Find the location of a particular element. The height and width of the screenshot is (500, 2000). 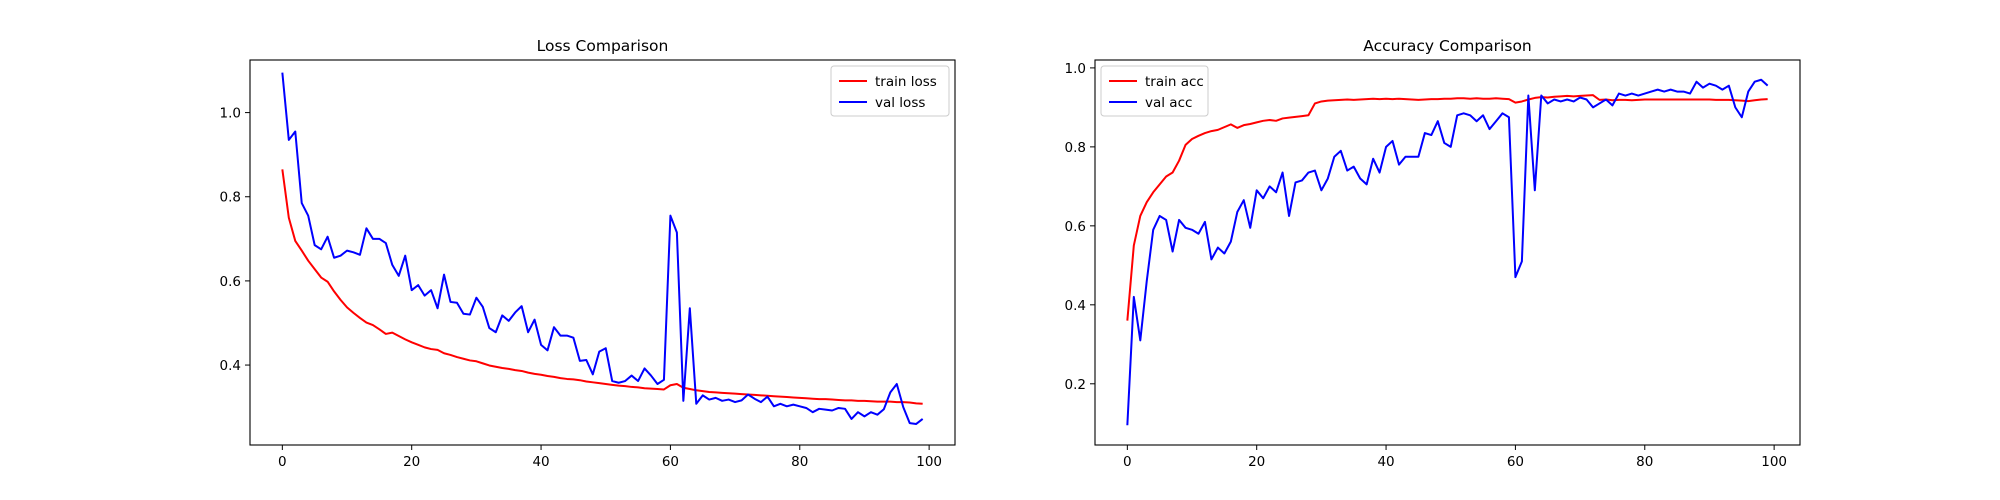

legend: train loss val loss is located at coordinates (890, 91).